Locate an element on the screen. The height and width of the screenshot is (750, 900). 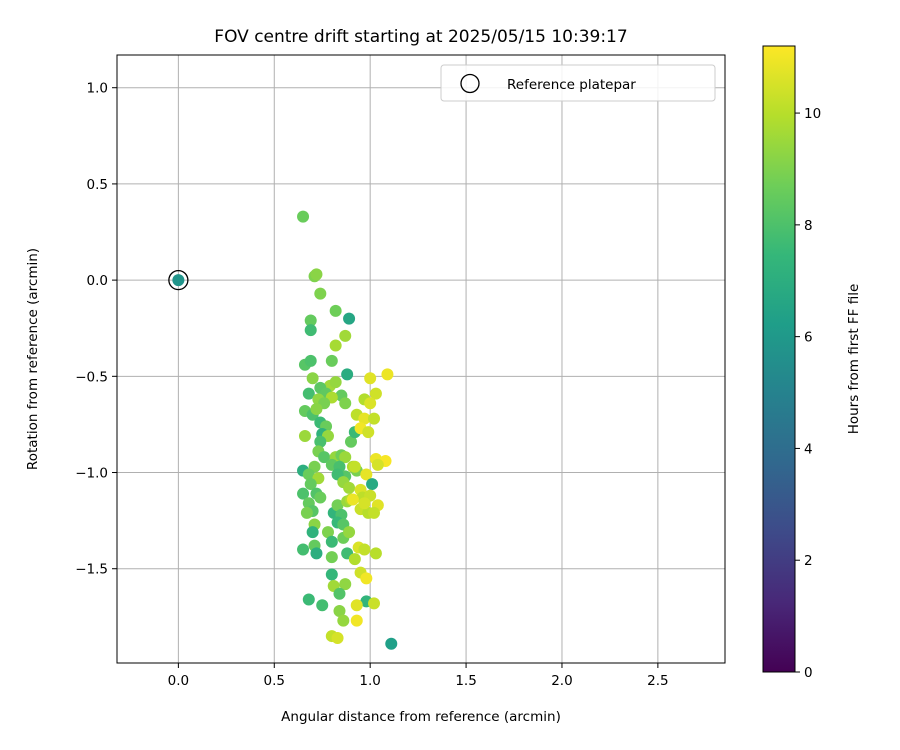
colorbar-label: Hours from first FF file is located at coordinates (854, 359).